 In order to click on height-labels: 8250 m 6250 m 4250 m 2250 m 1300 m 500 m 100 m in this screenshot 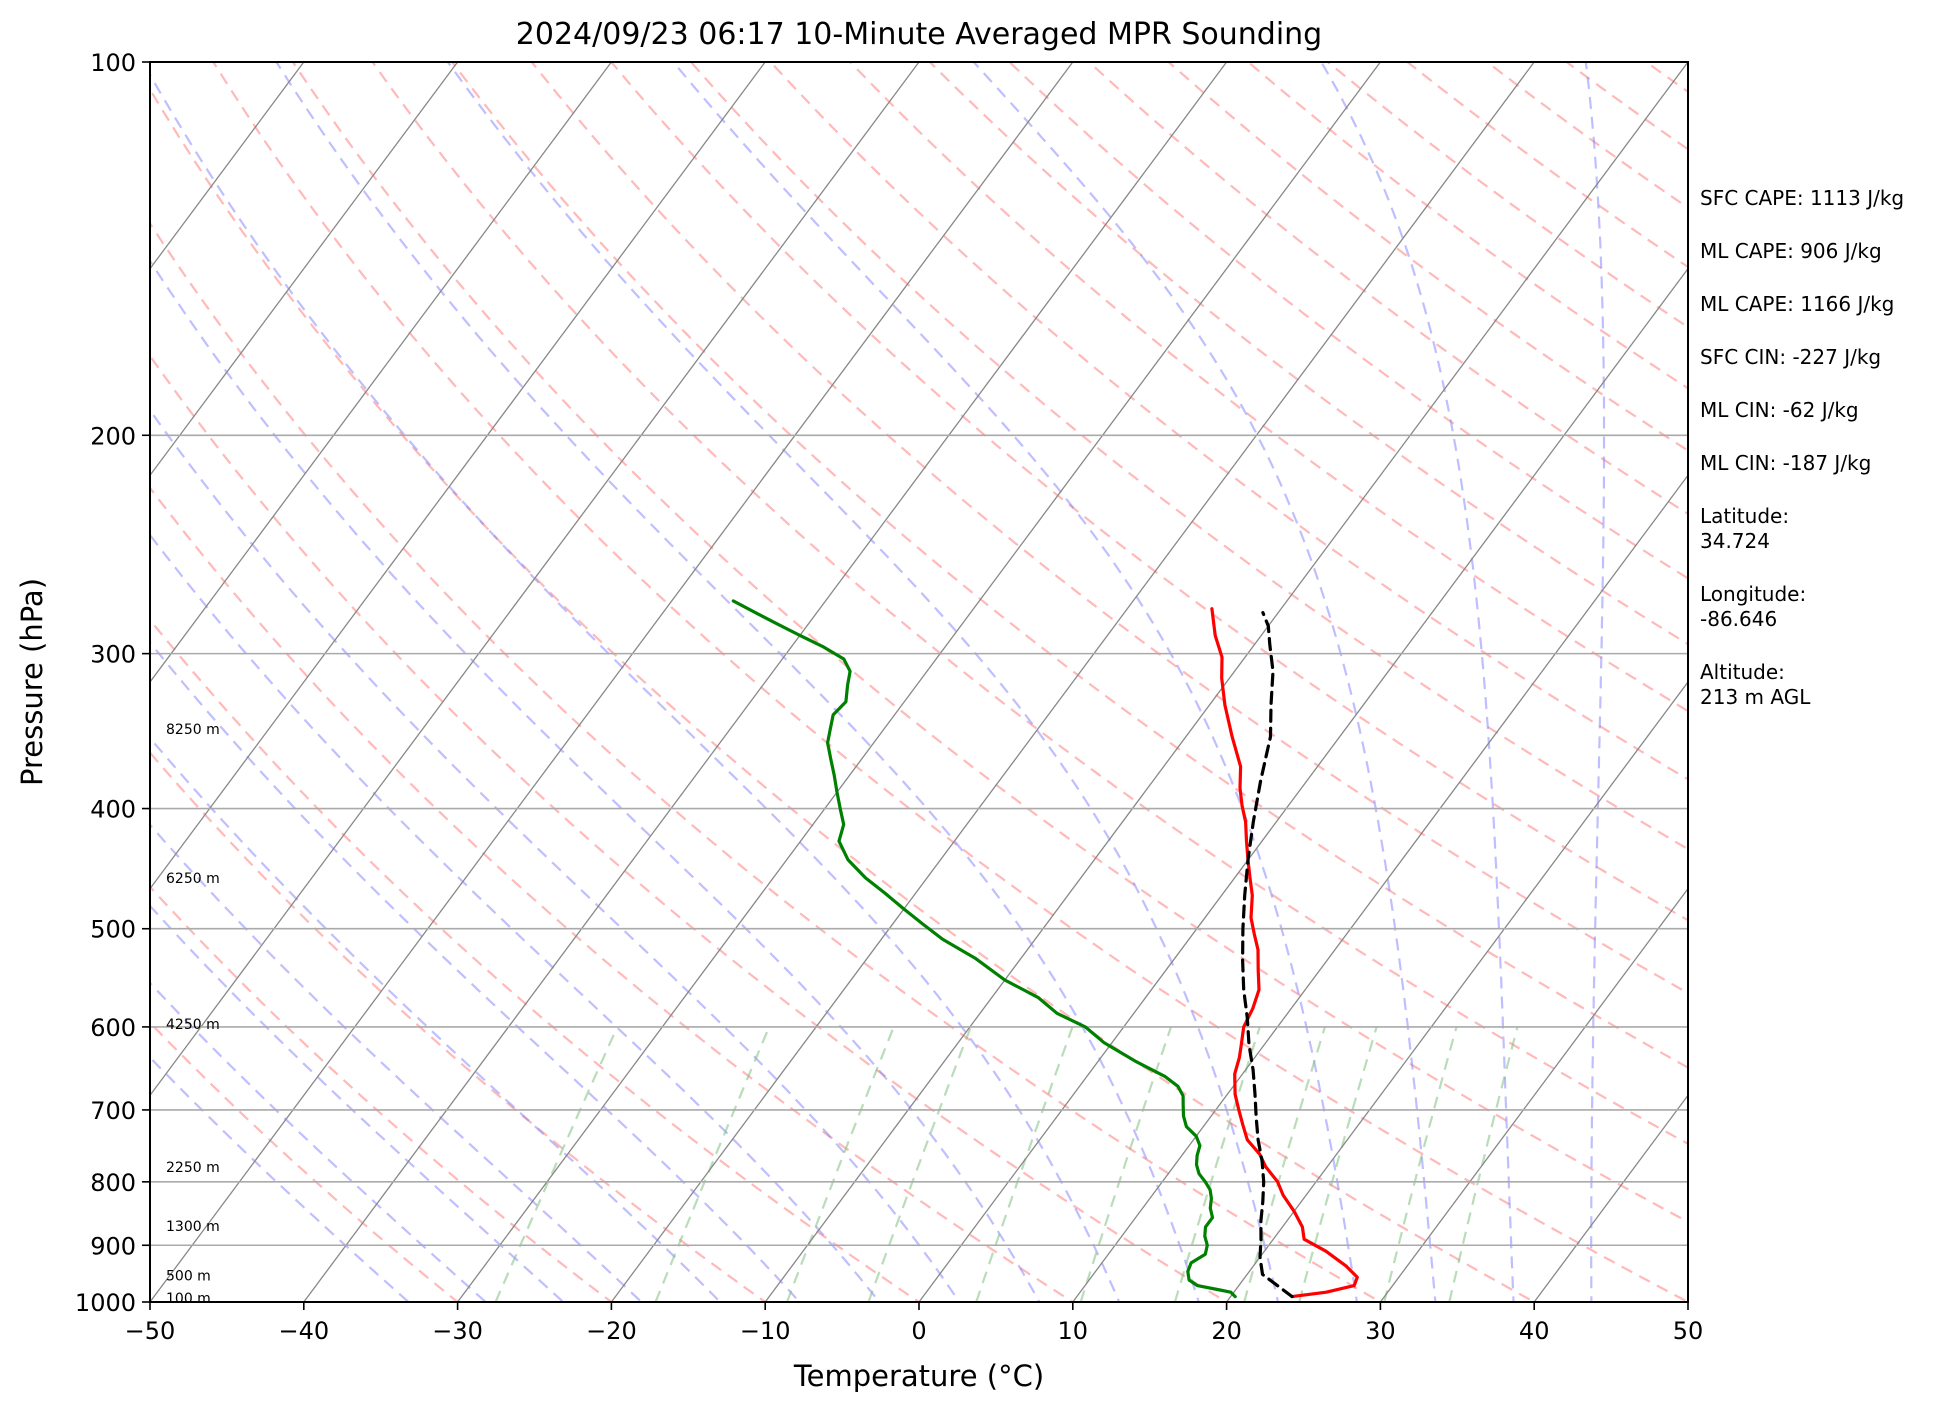, I will do `click(193, 1014)`.